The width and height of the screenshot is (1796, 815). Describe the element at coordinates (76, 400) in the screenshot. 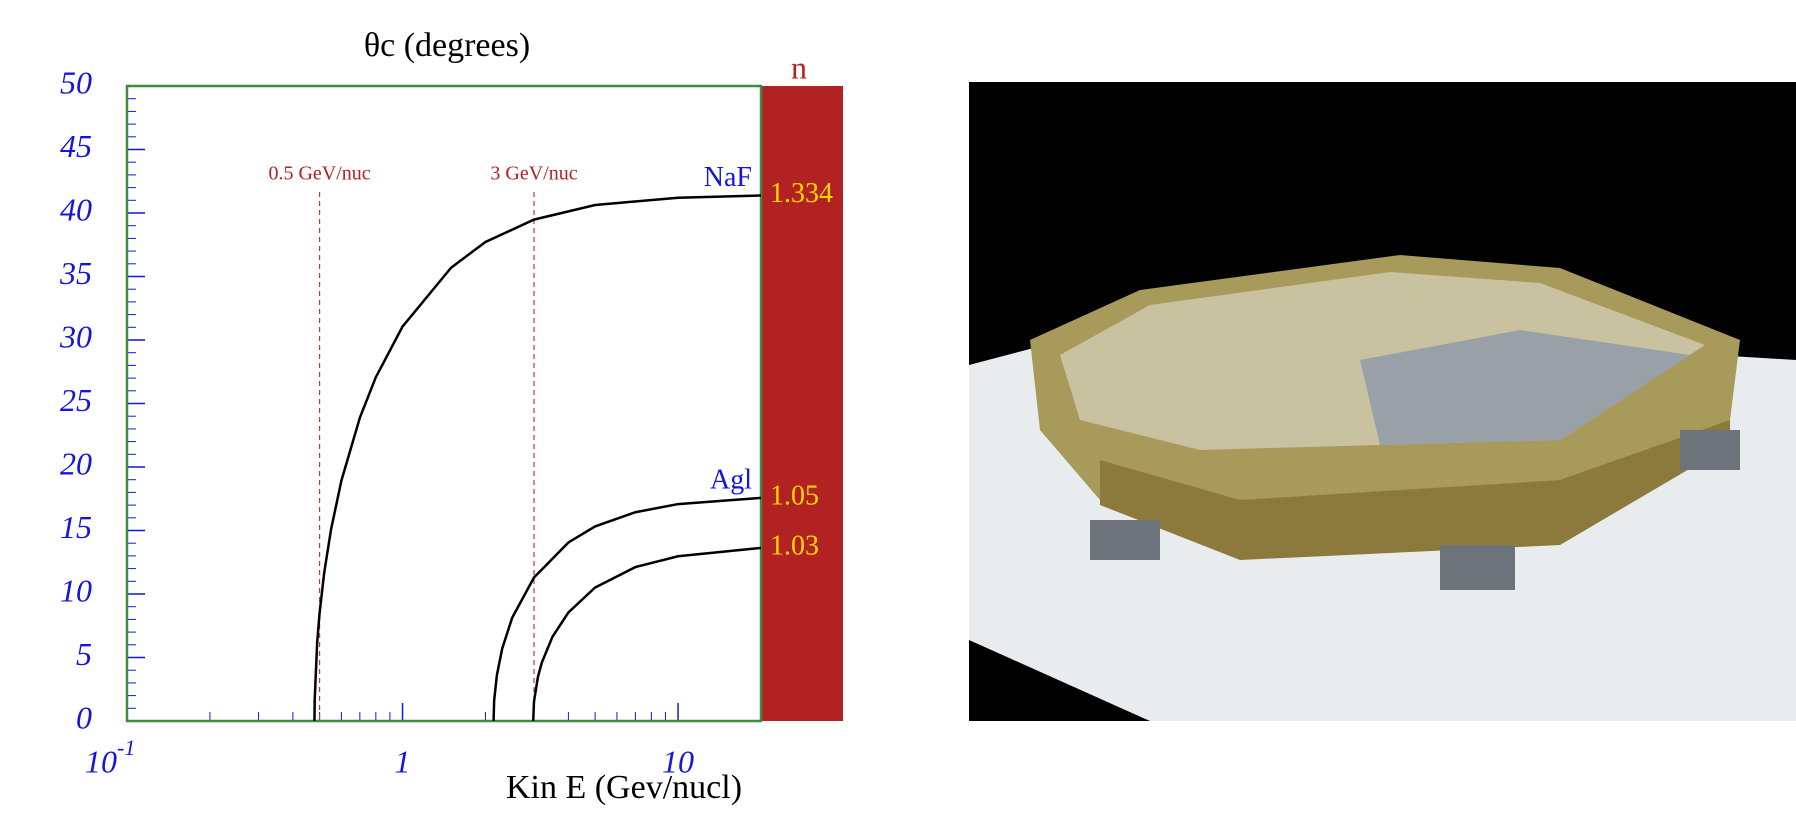

I see `y-tick-label: 25` at that location.